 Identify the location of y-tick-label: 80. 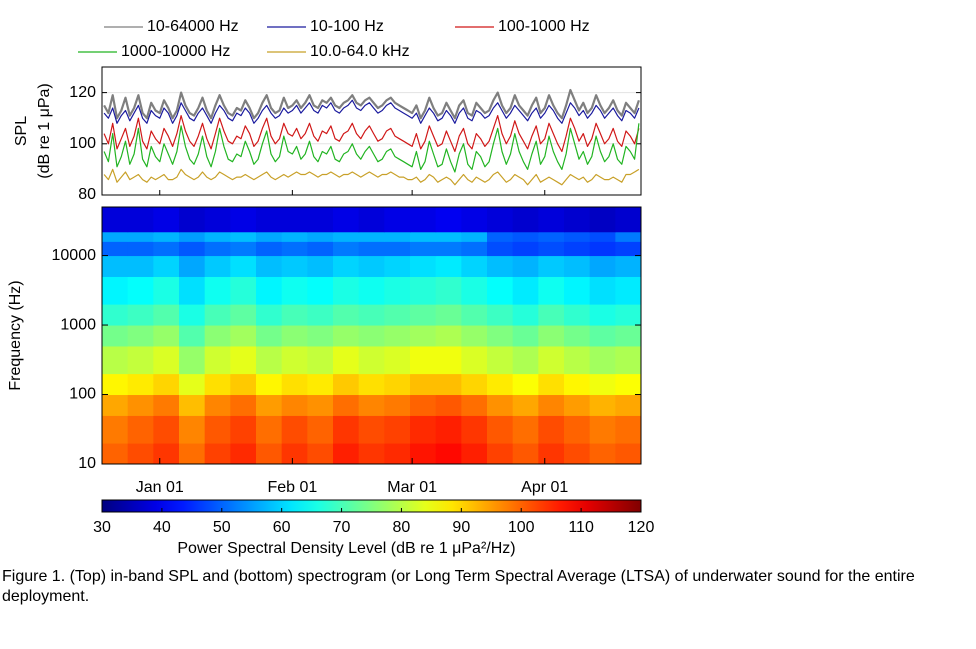
(87, 194).